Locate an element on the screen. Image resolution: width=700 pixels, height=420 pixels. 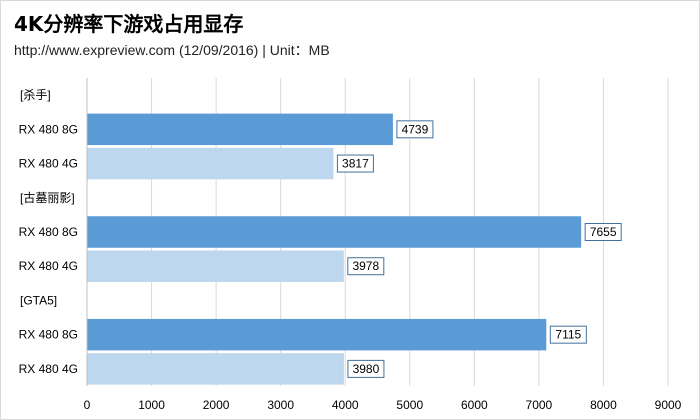
group-label: [杀手] is located at coordinates (35, 94).